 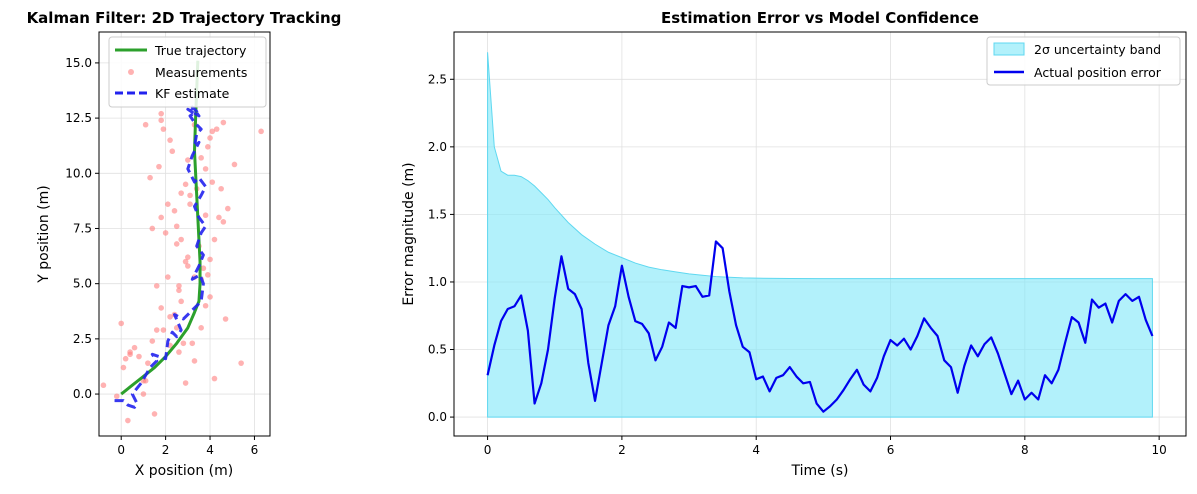 I want to click on error-y-tick-label: 2.0, so click(x=437, y=147).